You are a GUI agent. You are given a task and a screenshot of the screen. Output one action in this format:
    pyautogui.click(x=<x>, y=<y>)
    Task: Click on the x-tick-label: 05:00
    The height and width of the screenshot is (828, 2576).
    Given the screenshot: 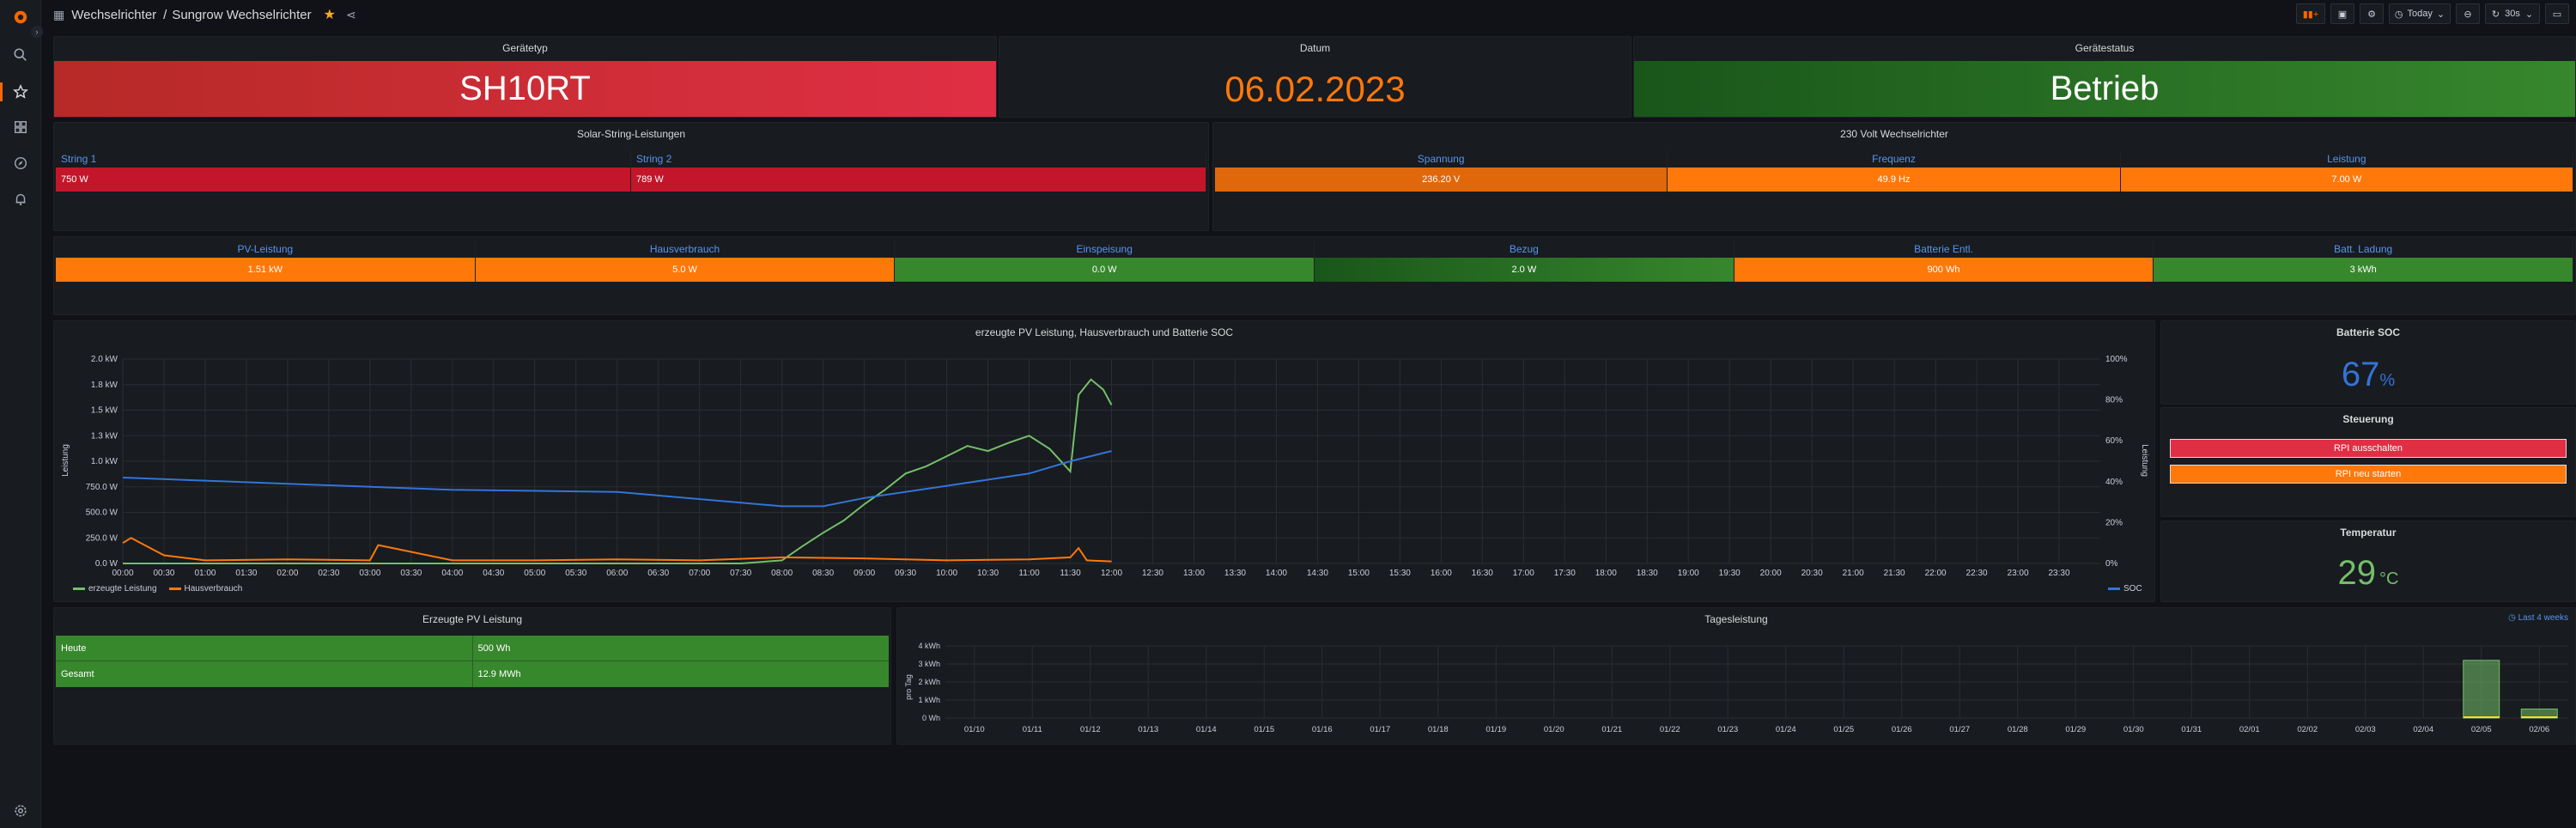 What is the action you would take?
    pyautogui.click(x=534, y=573)
    